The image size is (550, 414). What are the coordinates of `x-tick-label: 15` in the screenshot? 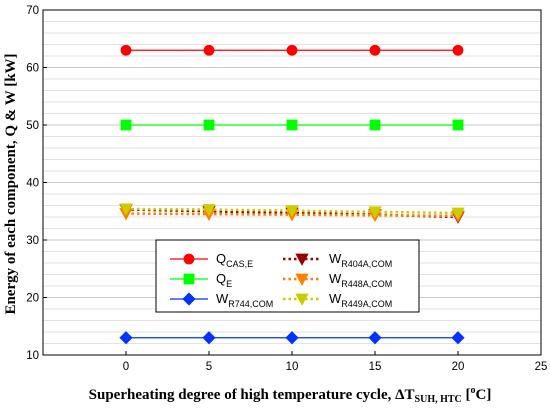 It's located at (375, 367).